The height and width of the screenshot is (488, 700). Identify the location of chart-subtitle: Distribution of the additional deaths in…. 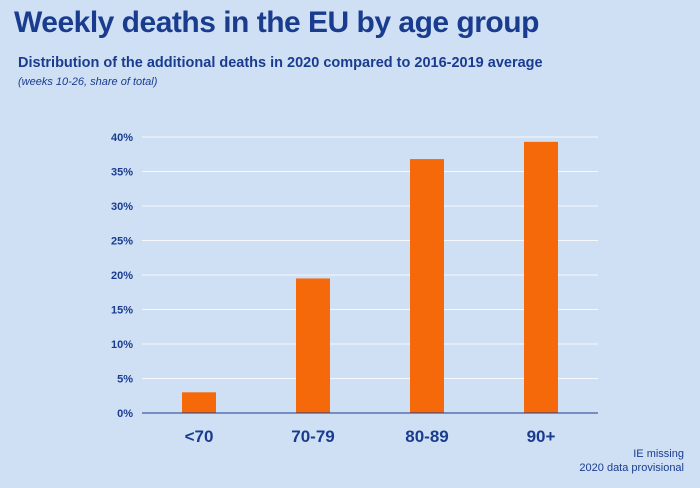
(280, 63).